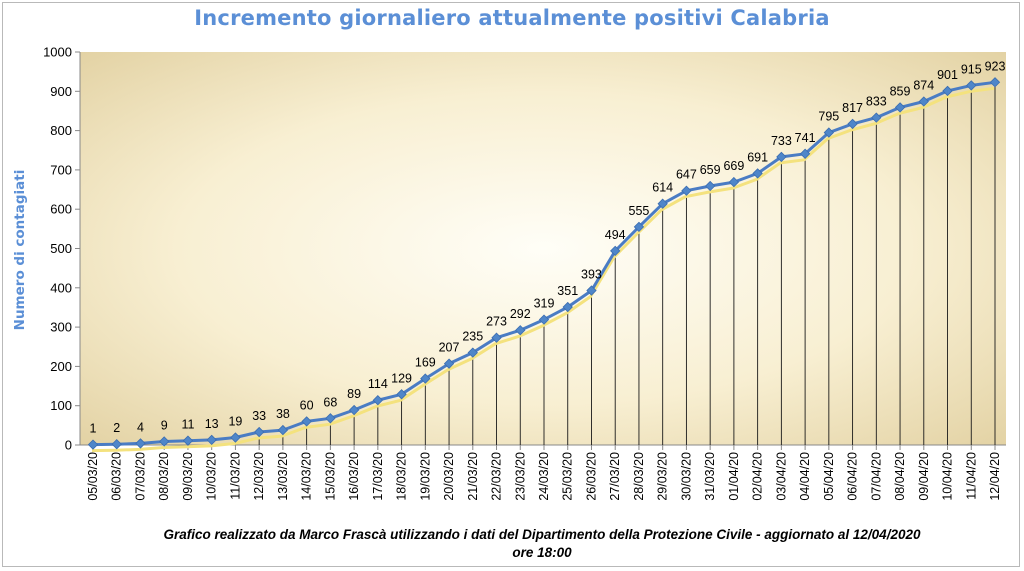 This screenshot has height=571, width=1024. I want to click on x-tick-label: 30/03/20, so click(686, 476).